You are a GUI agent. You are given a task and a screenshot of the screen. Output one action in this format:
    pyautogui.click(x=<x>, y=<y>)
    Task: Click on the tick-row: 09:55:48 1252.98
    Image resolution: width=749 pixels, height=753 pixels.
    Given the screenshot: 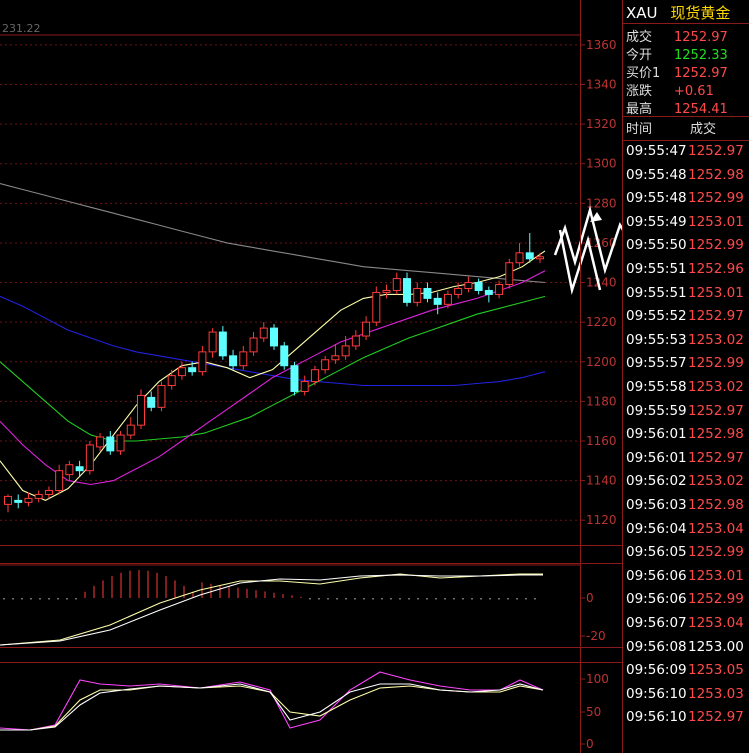 What is the action you would take?
    pyautogui.click(x=686, y=178)
    